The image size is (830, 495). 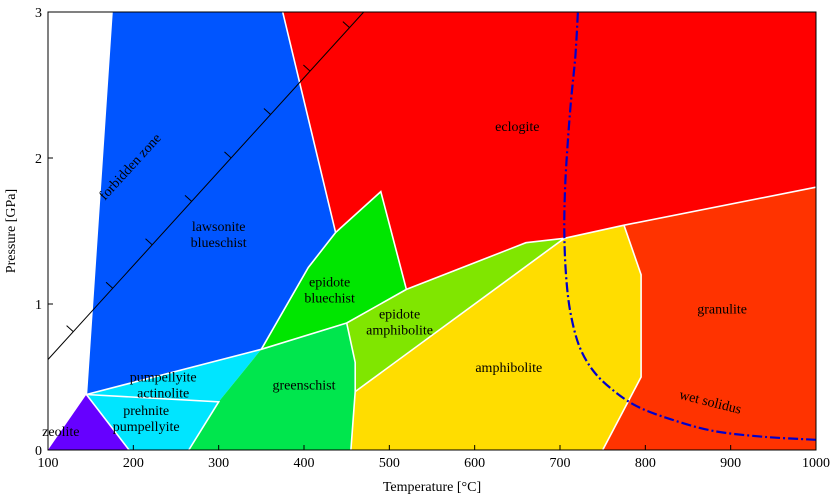 I want to click on y-axis-ticks: 0 1 2 3, so click(x=44, y=232).